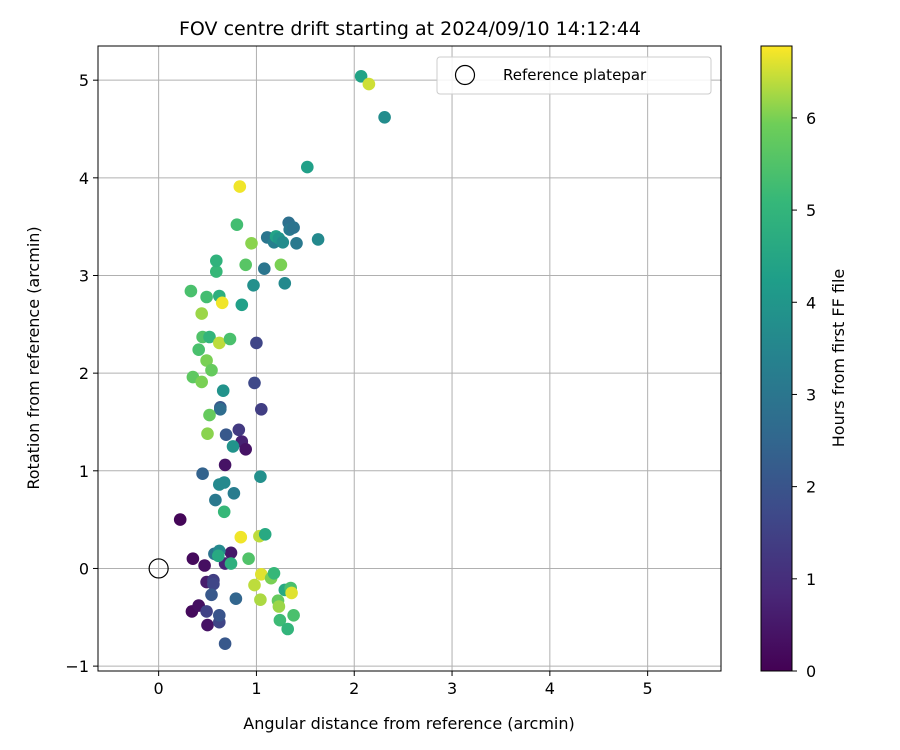 Image resolution: width=900 pixels, height=750 pixels. Describe the element at coordinates (77, 666) in the screenshot. I see `y-tick-label: −1` at that location.